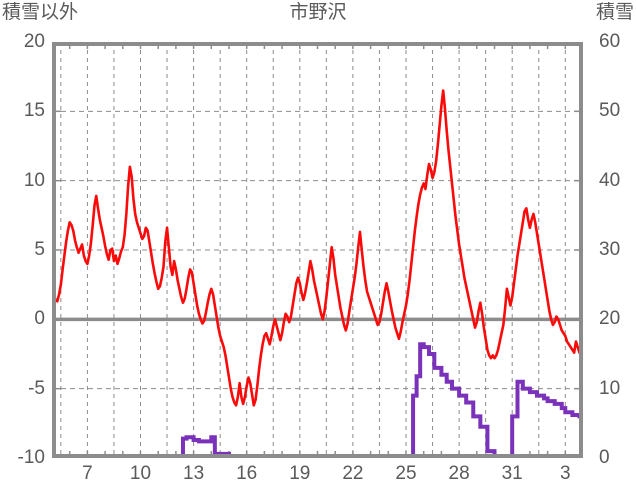 The width and height of the screenshot is (636, 501). I want to click on x-axis-tick-19: 19, so click(300, 473).